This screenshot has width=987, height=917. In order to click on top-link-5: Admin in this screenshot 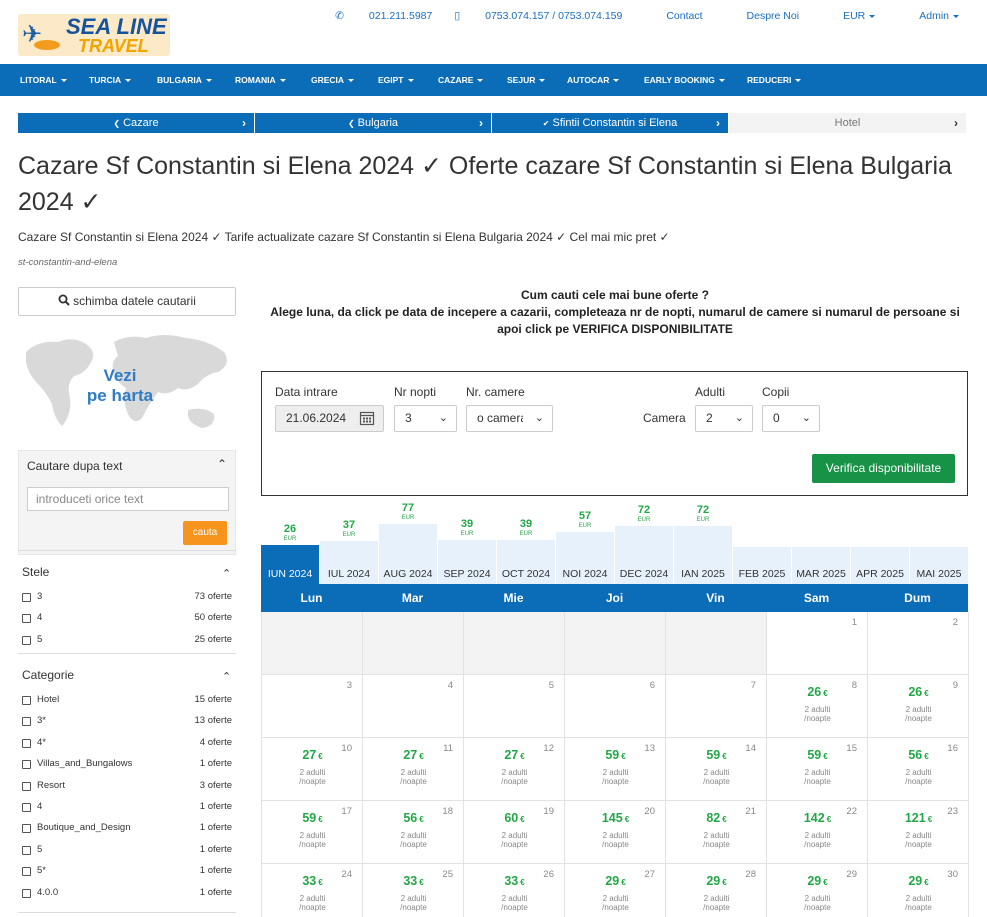, I will do `click(928, 16)`.